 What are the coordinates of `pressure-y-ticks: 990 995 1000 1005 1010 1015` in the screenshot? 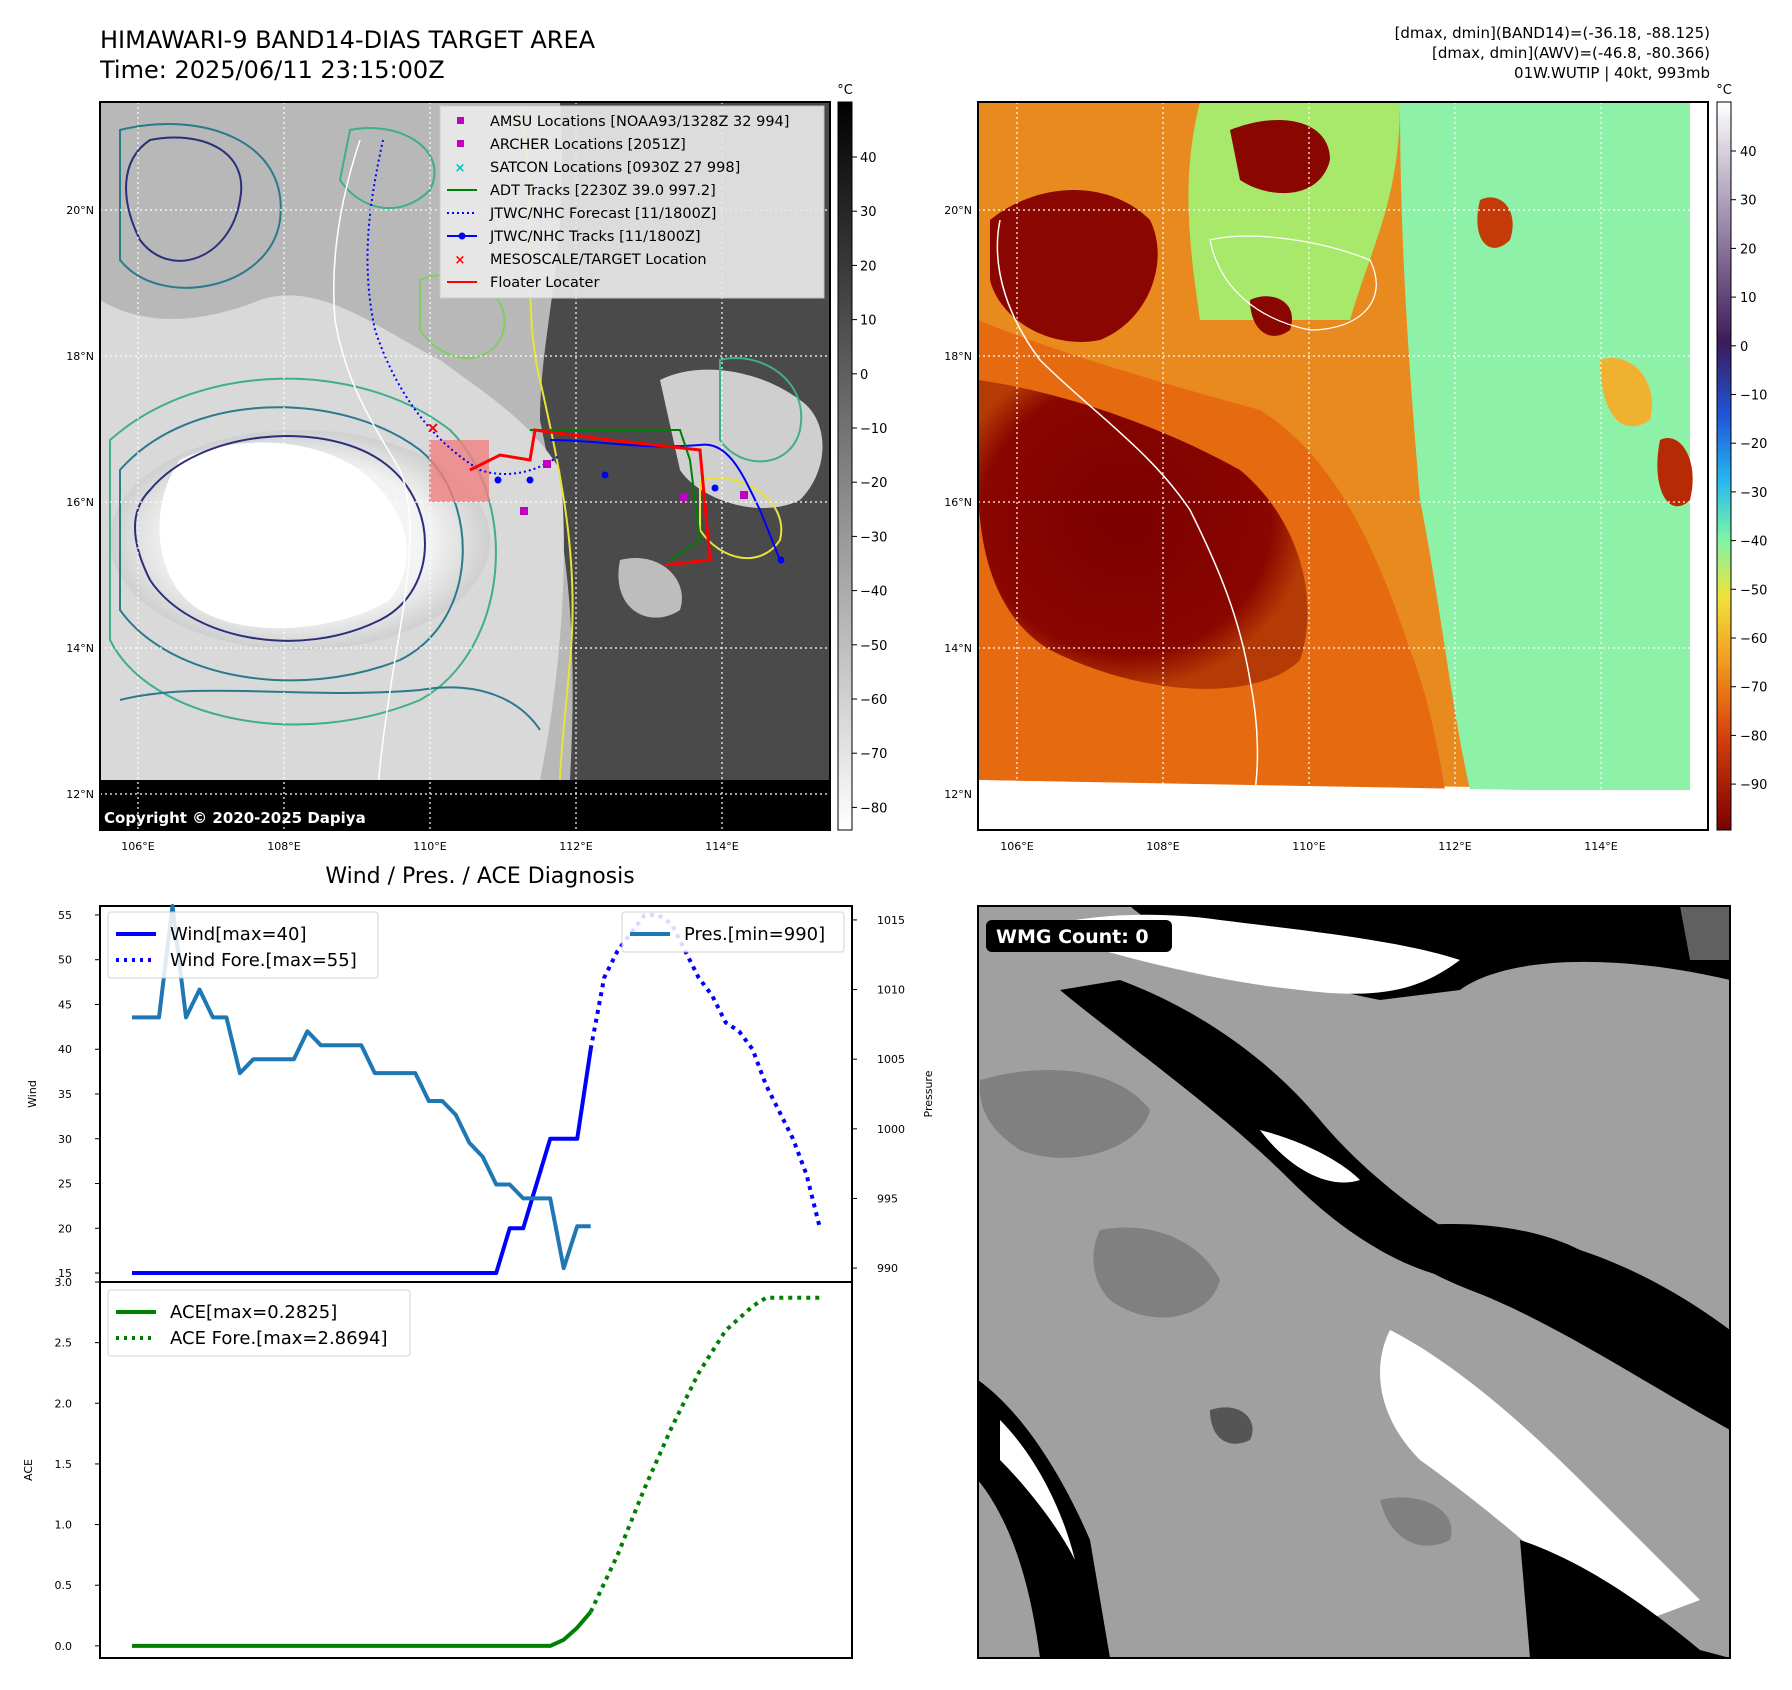 It's located at (878, 1094).